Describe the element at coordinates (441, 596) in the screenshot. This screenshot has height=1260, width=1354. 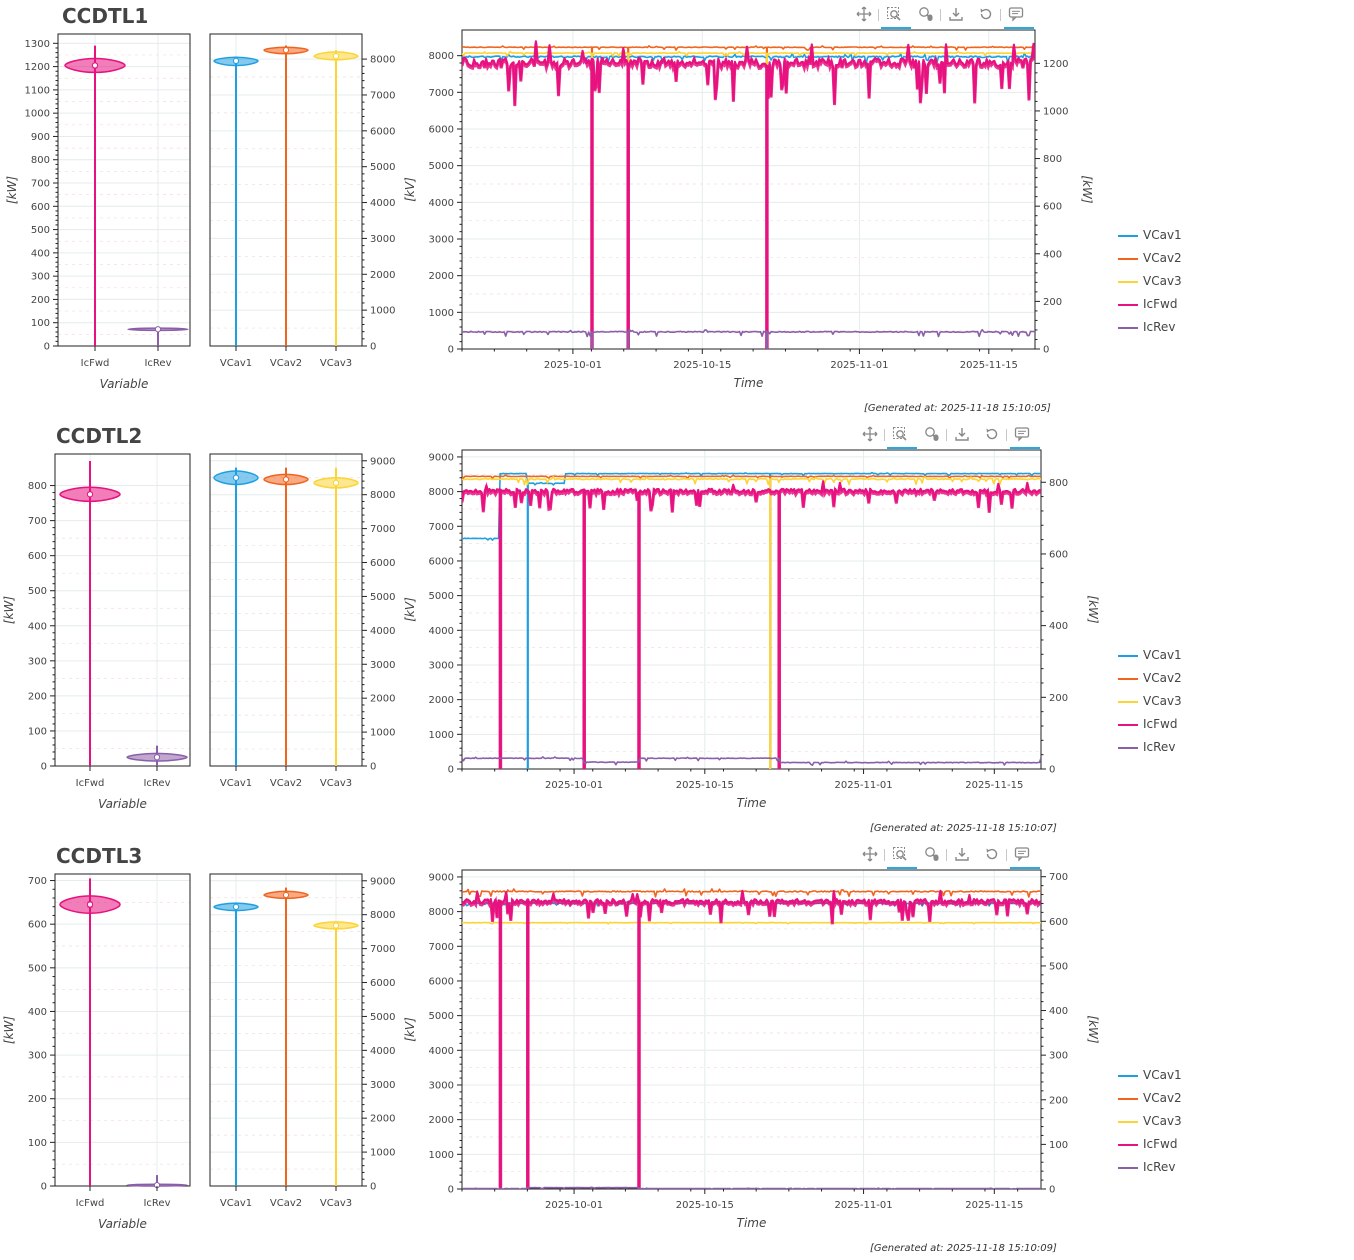
I see `y-tick-label: 5000` at that location.